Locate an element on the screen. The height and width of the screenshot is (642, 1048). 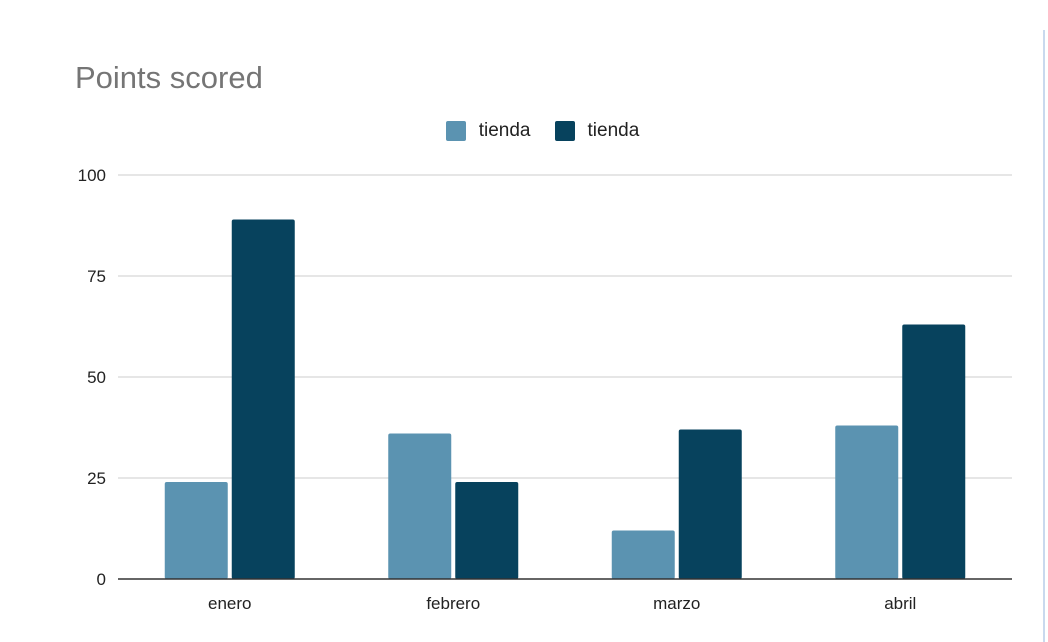
legend: tienda tienda is located at coordinates (520, 131).